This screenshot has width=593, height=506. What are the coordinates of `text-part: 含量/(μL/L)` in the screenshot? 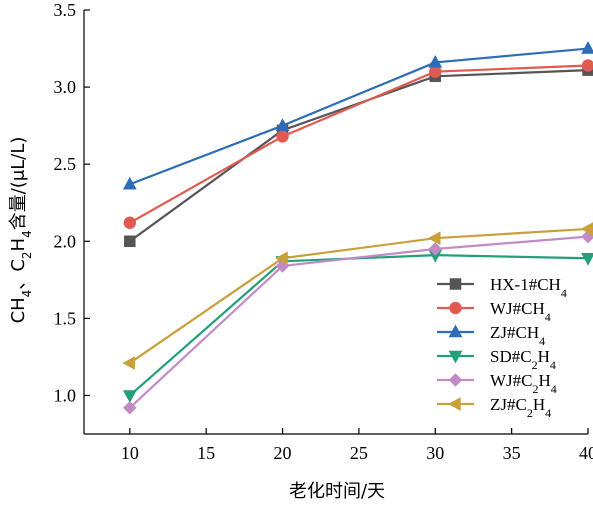 It's located at (18, 184).